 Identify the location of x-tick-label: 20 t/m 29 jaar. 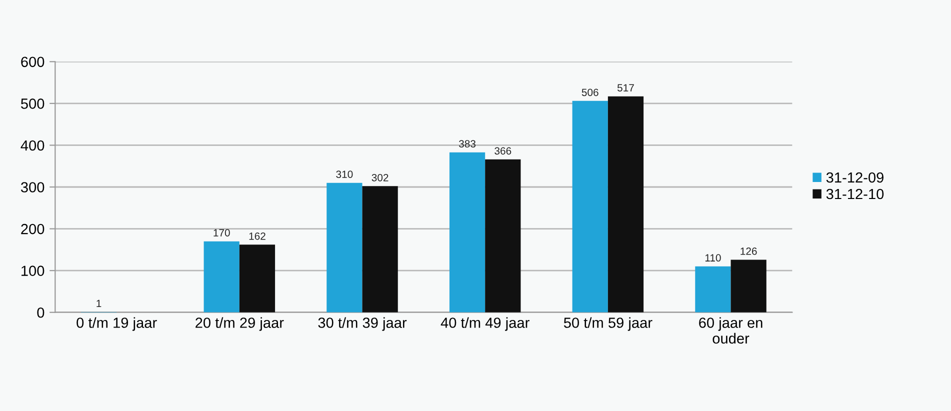
(240, 324).